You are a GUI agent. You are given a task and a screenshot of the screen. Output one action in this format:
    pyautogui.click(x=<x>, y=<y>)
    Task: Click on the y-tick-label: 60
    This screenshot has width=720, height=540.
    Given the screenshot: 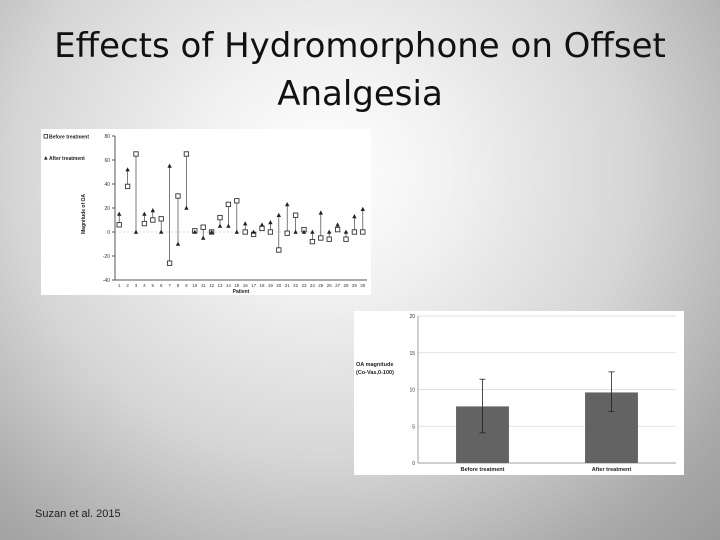 What is the action you would take?
    pyautogui.click(x=107, y=161)
    